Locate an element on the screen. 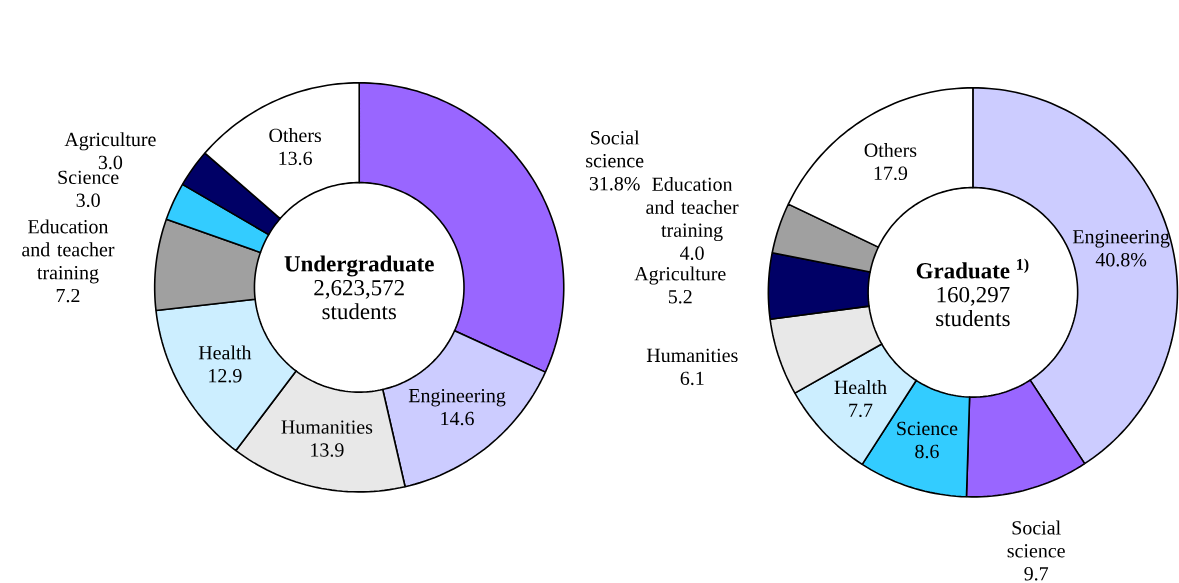 Image resolution: width=1179 pixels, height=583 pixels. data-label: 17.9 is located at coordinates (891, 173).